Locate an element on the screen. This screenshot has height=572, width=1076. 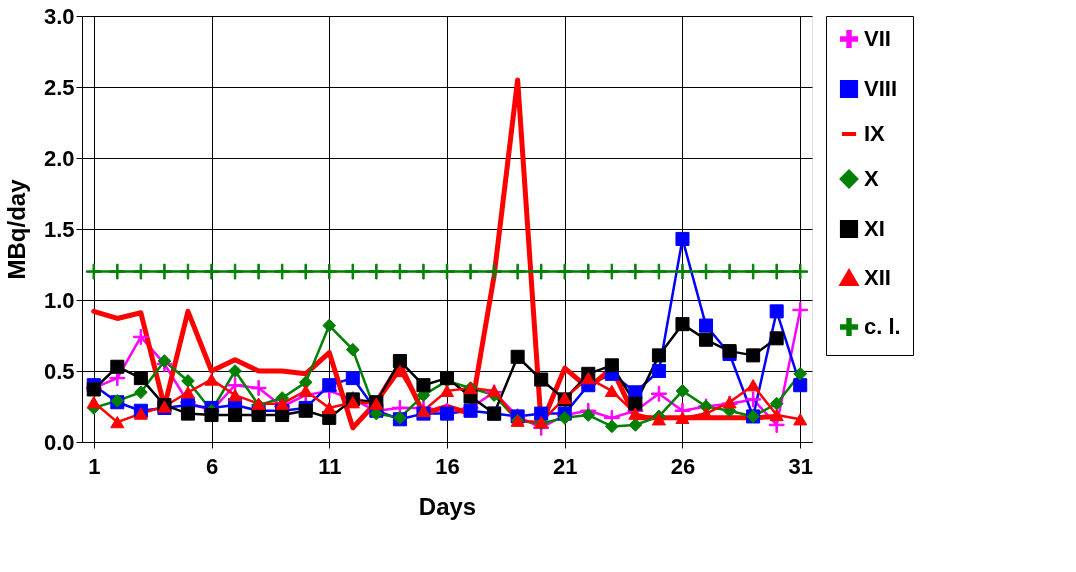
x-tick-label: 1 is located at coordinates (94, 466).